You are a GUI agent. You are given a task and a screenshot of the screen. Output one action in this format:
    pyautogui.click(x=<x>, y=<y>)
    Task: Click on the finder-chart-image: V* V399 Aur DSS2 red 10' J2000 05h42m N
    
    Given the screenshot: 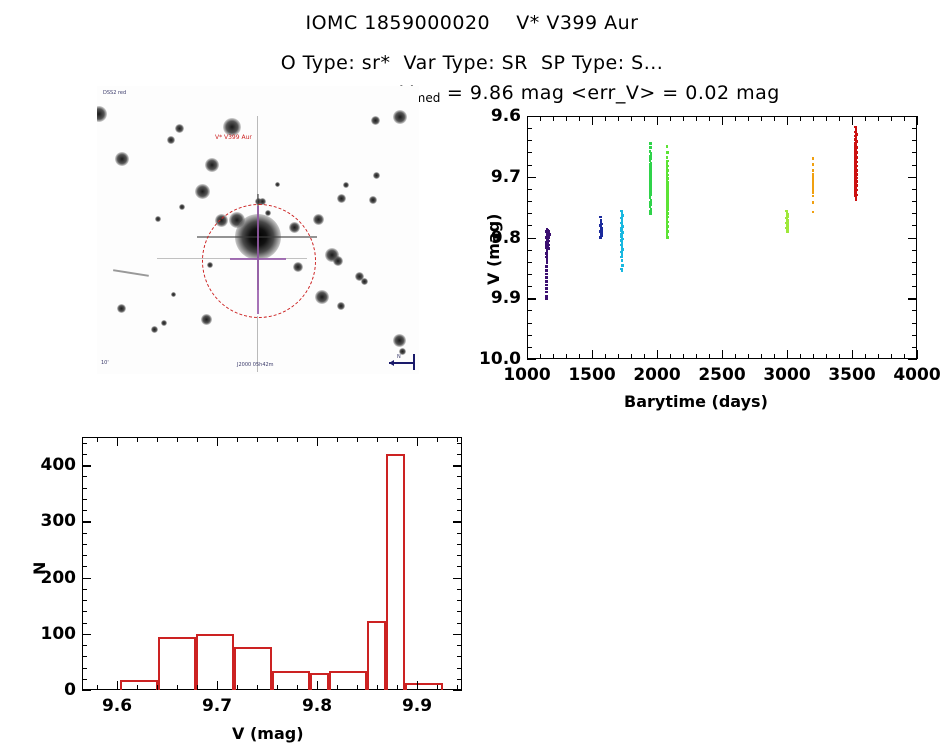 What is the action you would take?
    pyautogui.click(x=258, y=230)
    